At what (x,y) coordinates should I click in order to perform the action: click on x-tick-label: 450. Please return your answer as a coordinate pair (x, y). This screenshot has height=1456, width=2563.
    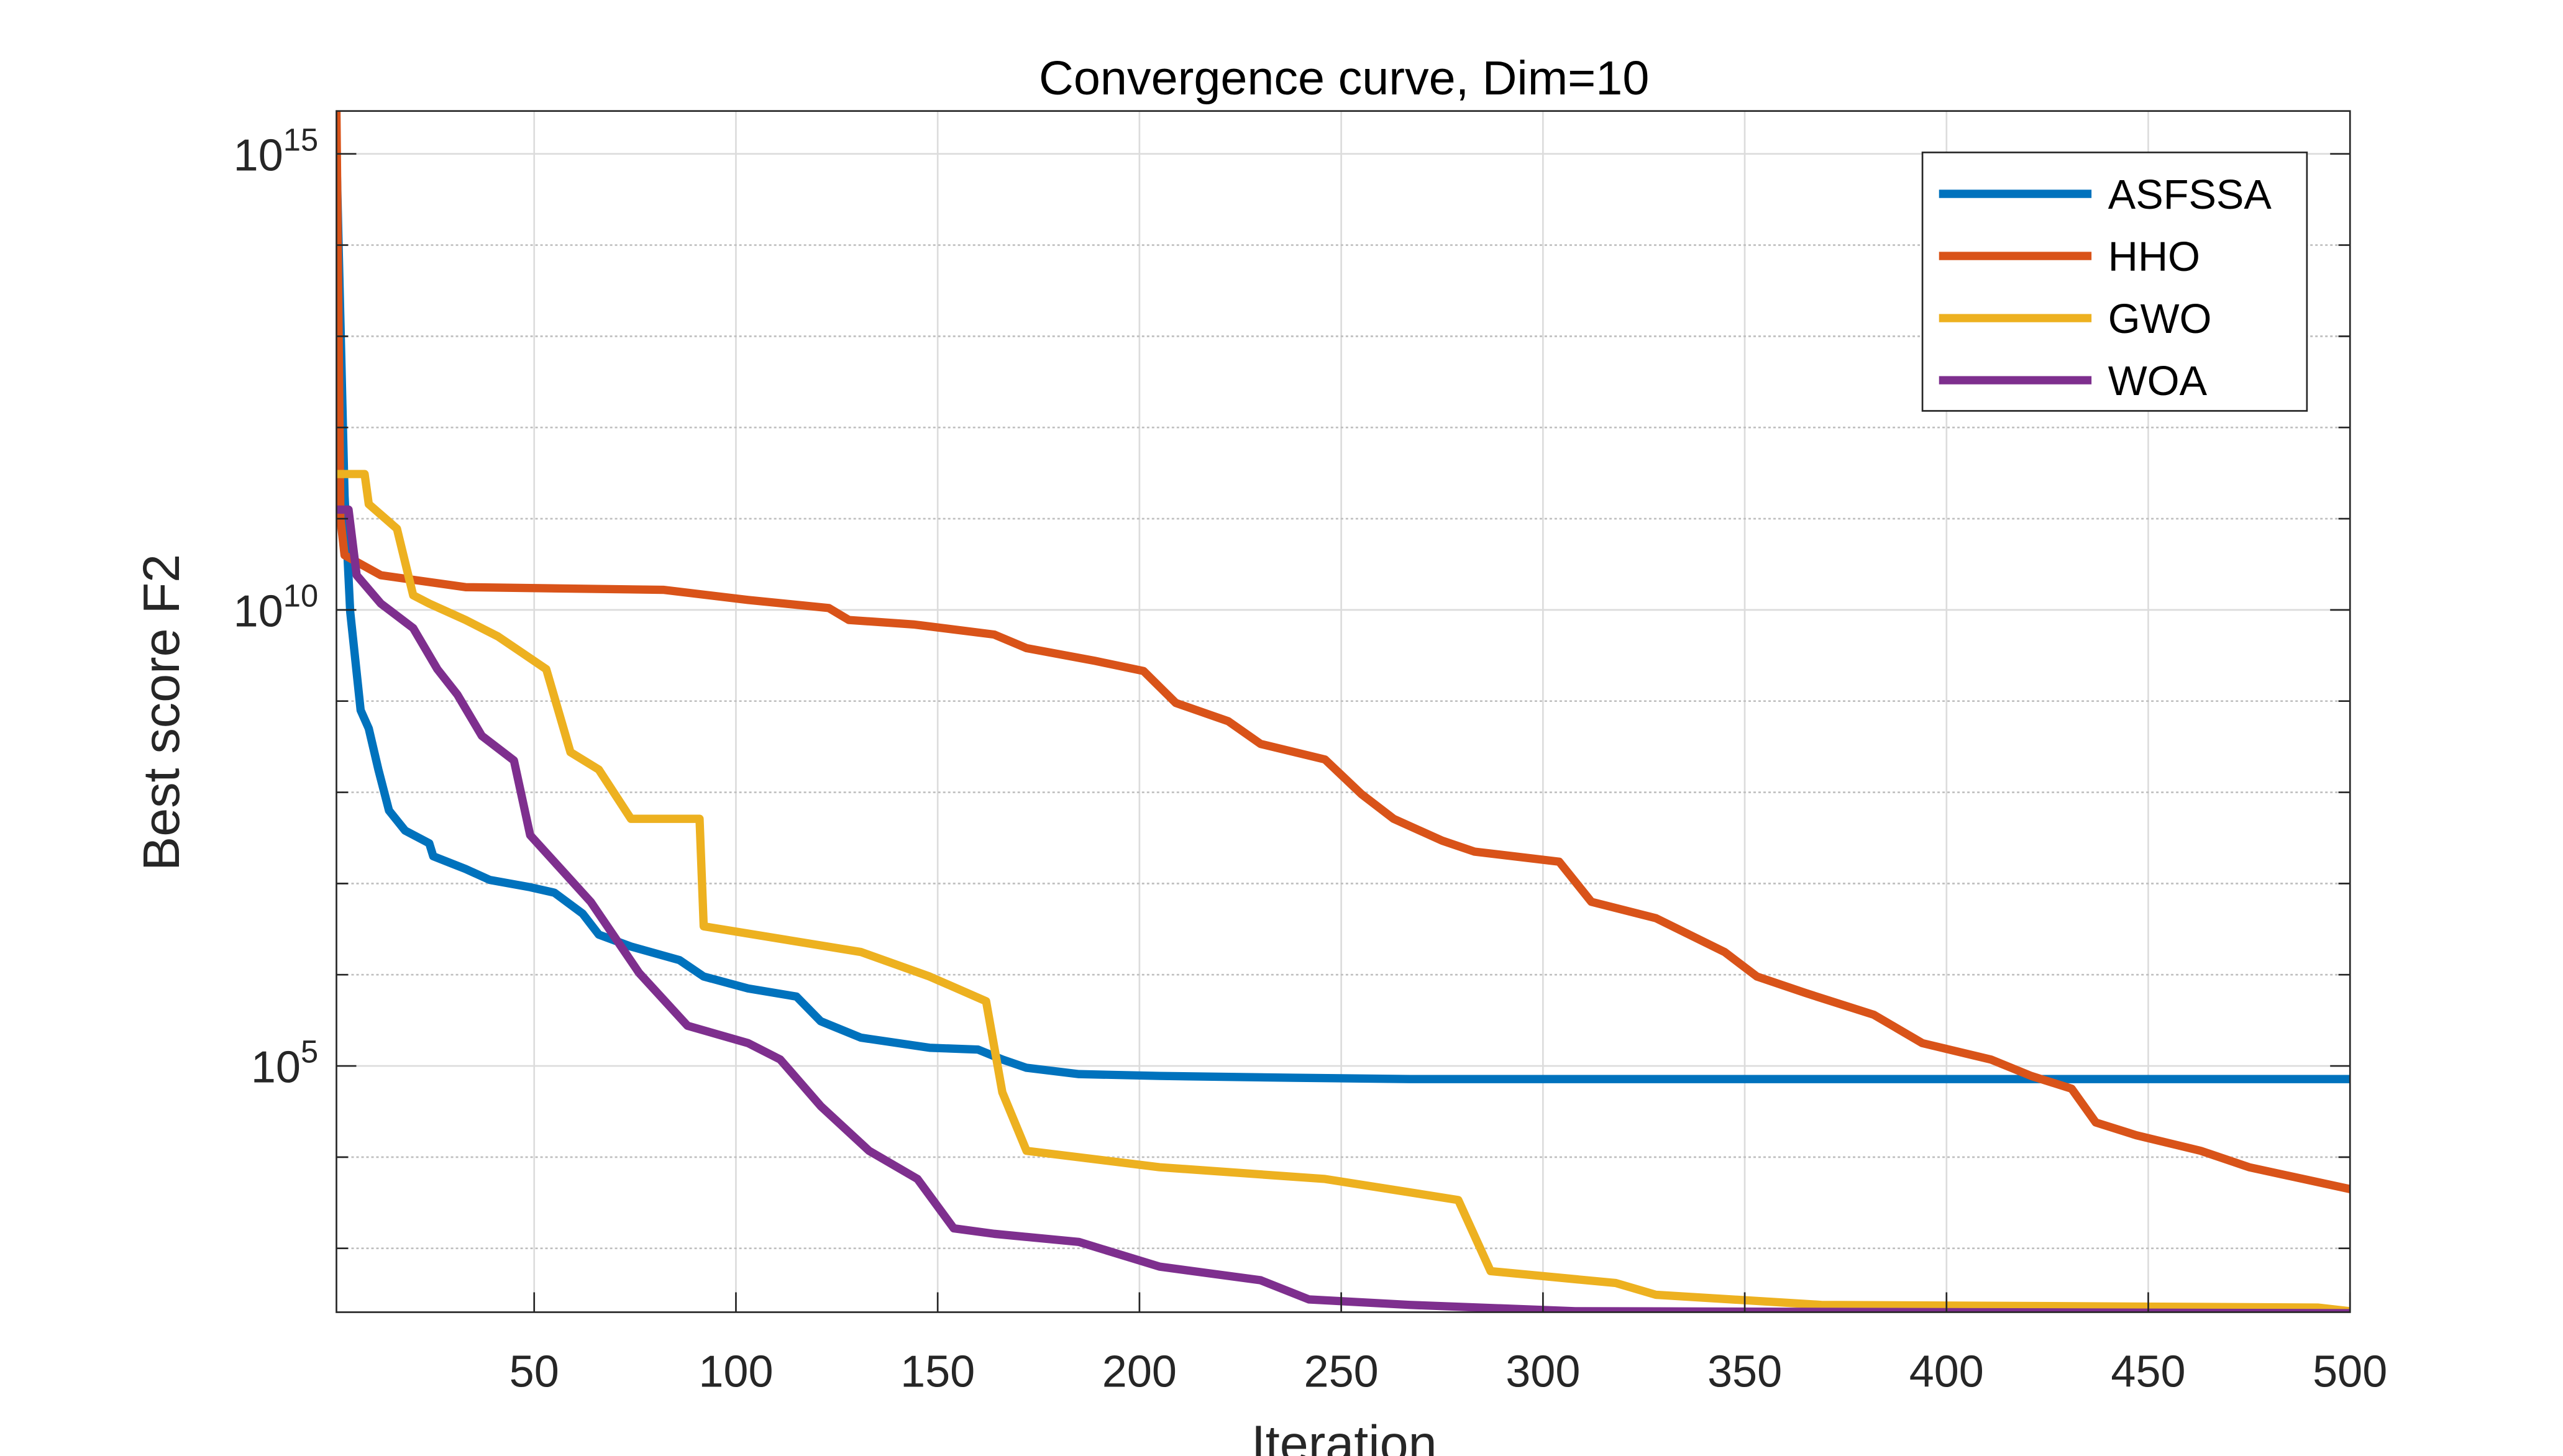
    Looking at the image, I should click on (2148, 1372).